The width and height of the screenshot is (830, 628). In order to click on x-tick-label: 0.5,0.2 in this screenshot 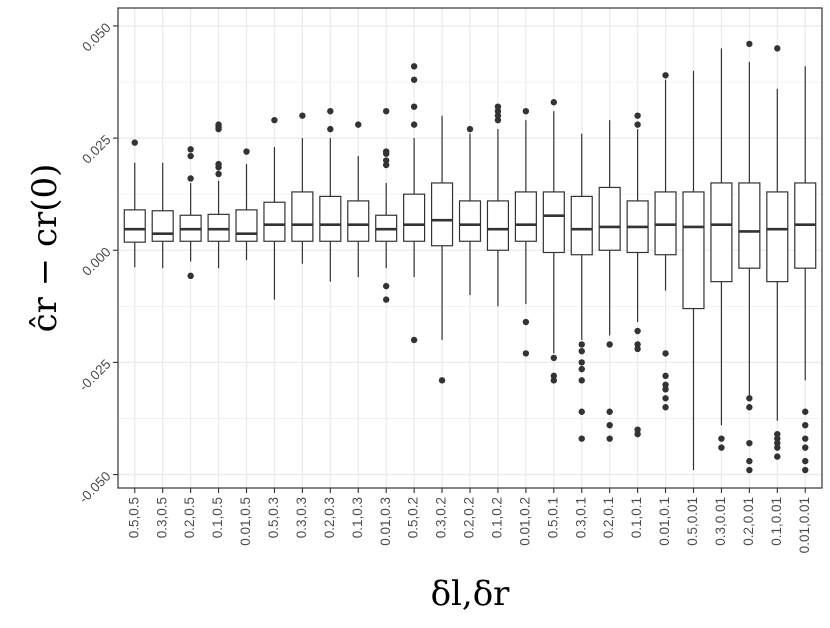, I will do `click(413, 517)`.